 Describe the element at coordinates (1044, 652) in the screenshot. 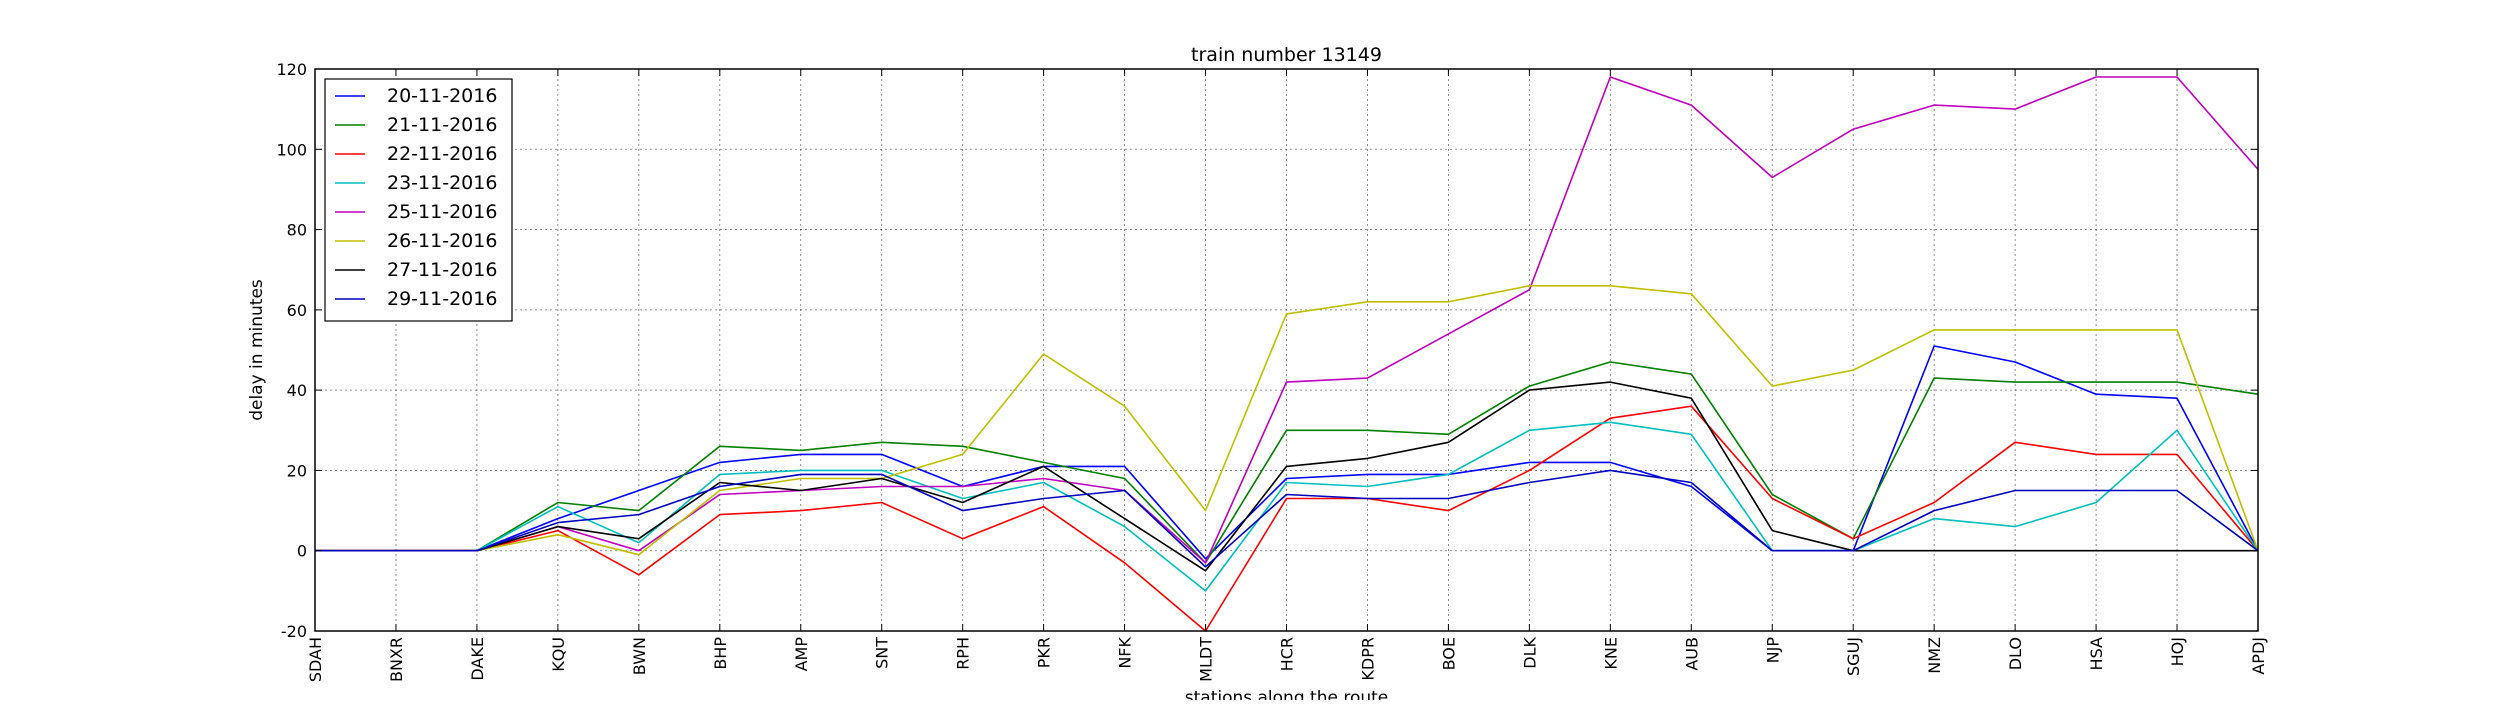

I see `x-tick-label: PKR` at that location.